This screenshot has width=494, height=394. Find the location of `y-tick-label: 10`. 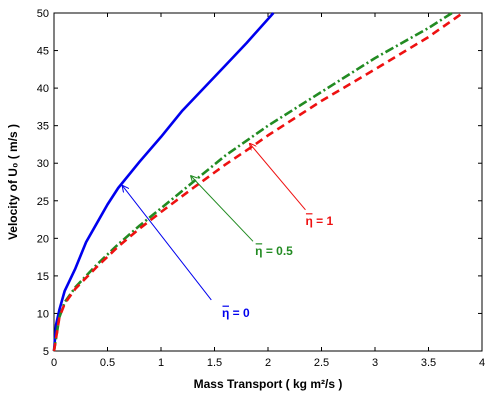

y-tick-label: 10 is located at coordinates (43, 314).